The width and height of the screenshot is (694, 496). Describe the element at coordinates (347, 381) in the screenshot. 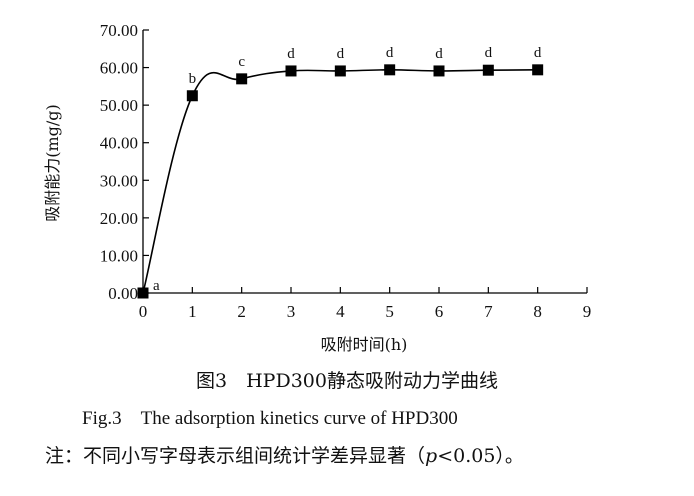

I see `figure-caption-chinese: 图3 HPD300静态吸附动力学曲线` at that location.